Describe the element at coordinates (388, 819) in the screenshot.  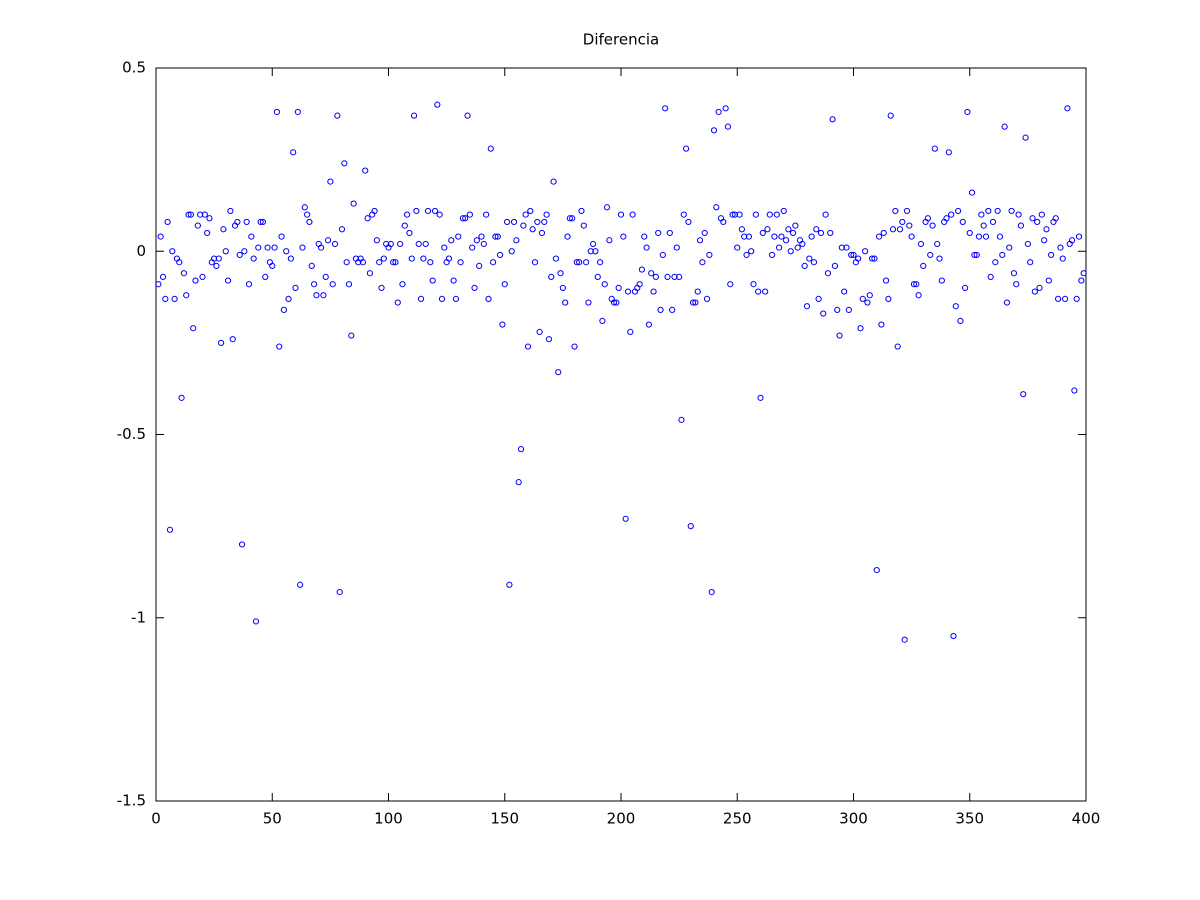
I see `x-tick-label: 100` at that location.